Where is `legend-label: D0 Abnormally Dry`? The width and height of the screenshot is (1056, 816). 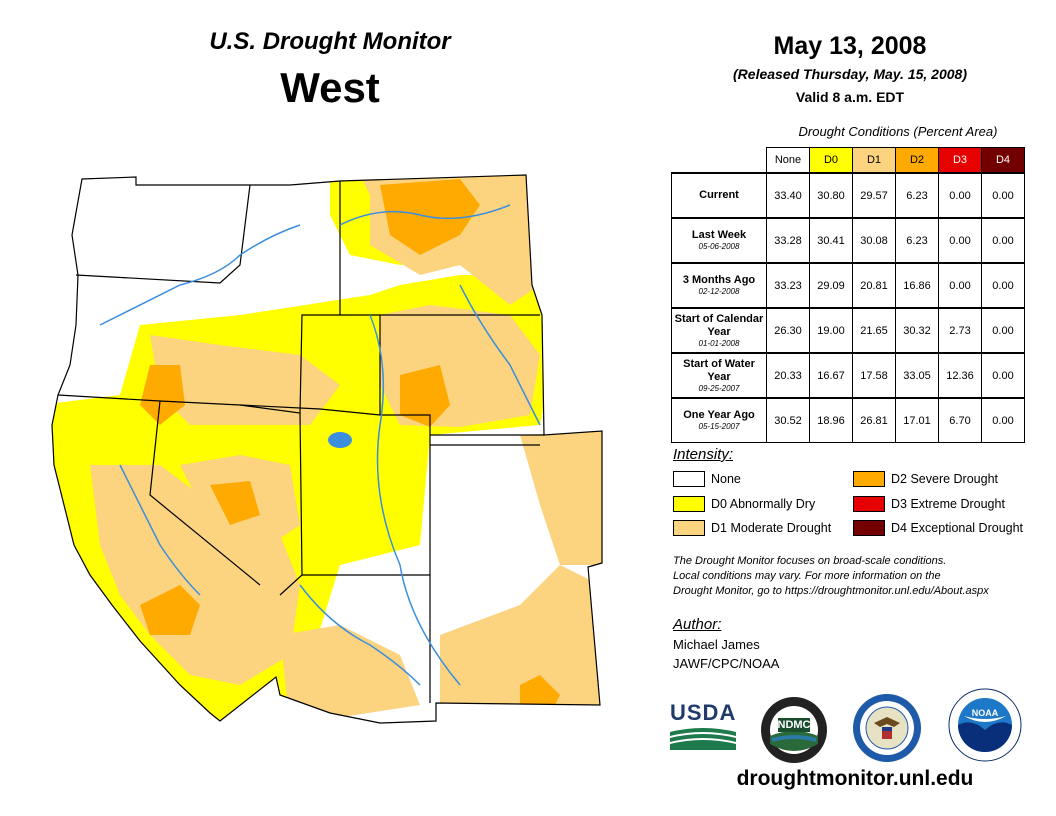 legend-label: D0 Abnormally Dry is located at coordinates (763, 504).